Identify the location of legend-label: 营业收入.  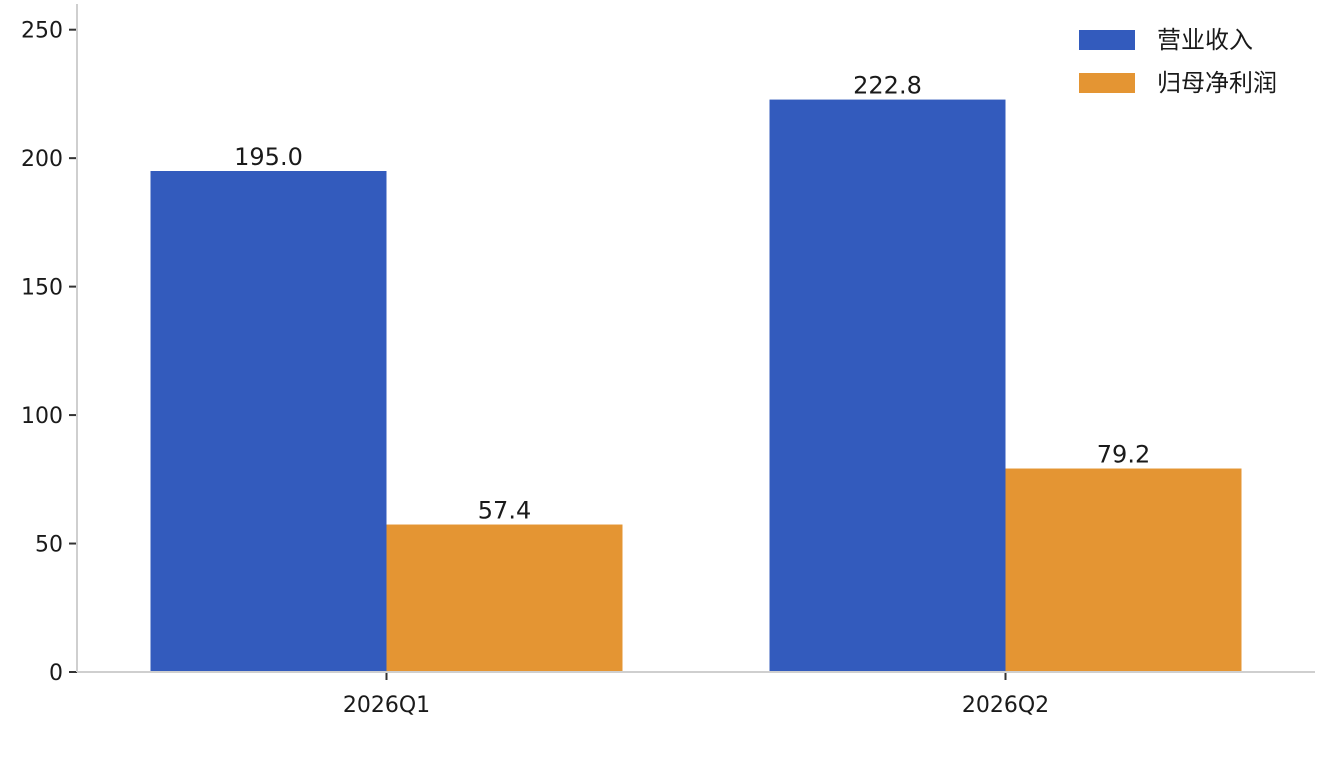
(1205, 40).